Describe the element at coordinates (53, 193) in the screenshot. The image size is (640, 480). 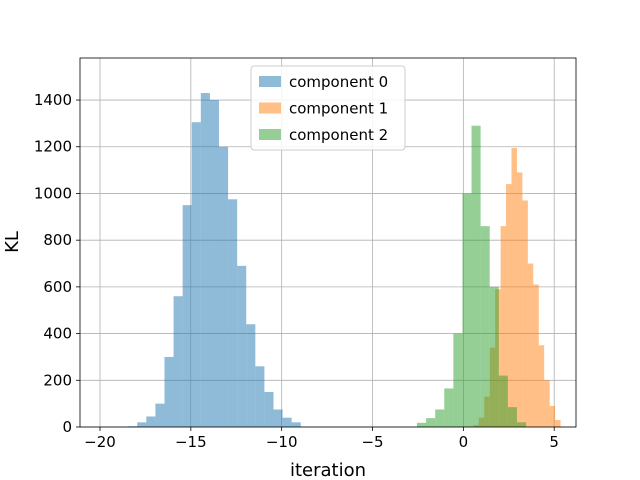
I see `y-tick-label: 1000` at that location.